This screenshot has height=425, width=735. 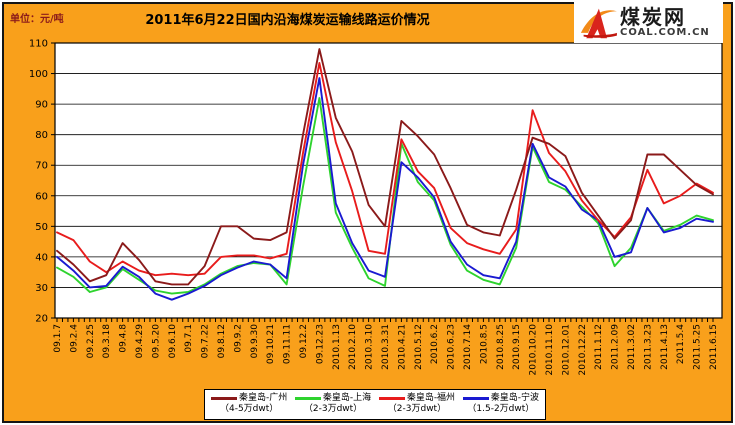 I want to click on legend-item-3: 秦皇岛-福州 （2-3万dwt）, so click(x=417, y=404).